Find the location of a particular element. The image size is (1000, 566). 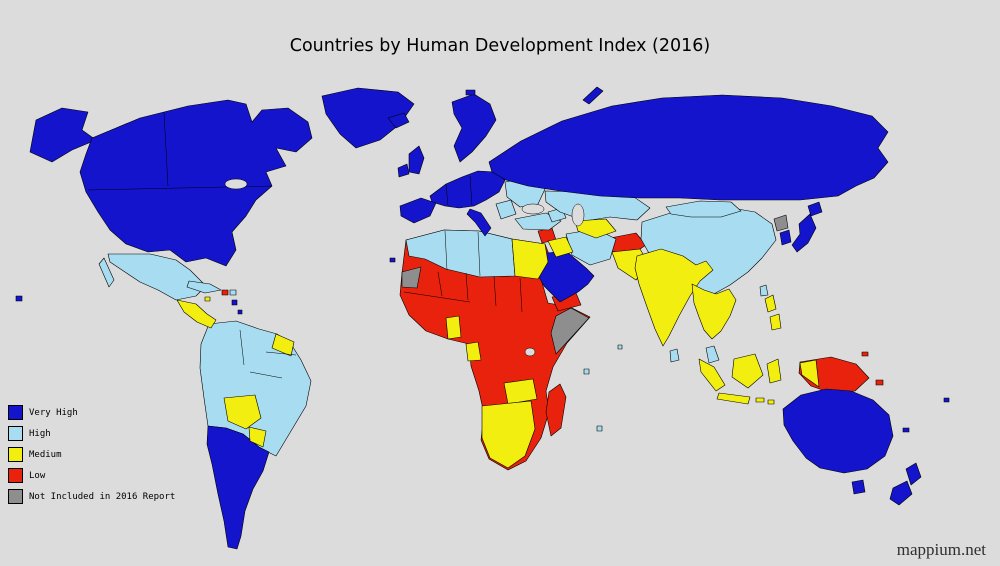

region-cuba is located at coordinates (204, 287).